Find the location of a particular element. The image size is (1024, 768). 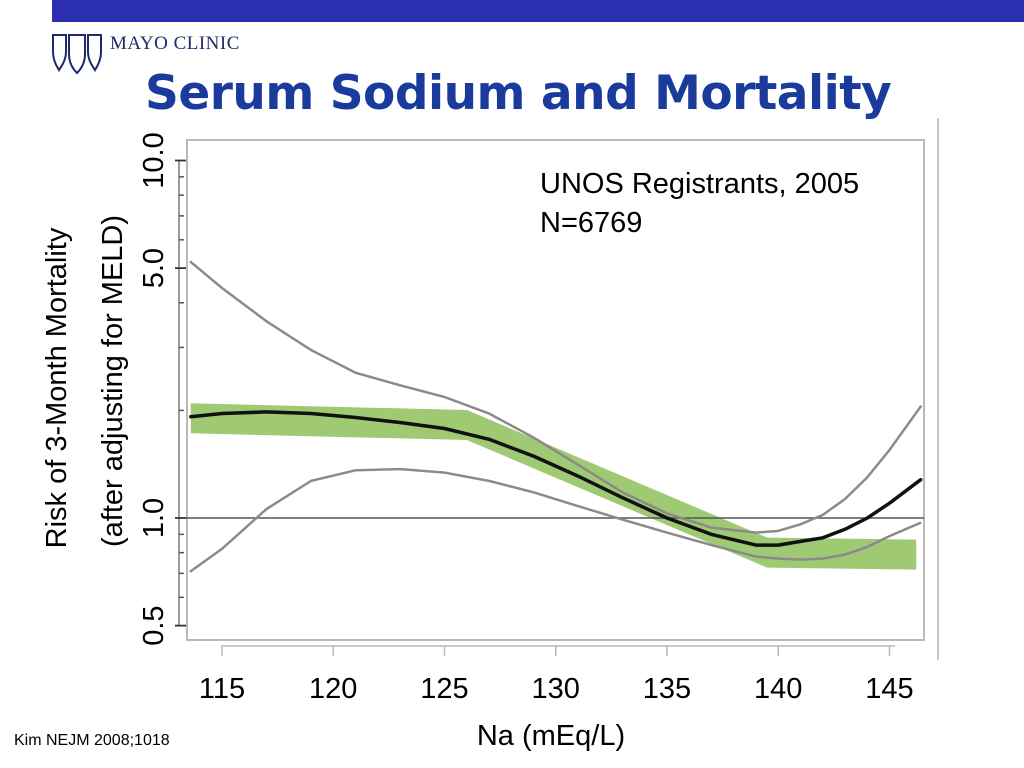

y-tick-label: 5.0 is located at coordinates (154, 268).